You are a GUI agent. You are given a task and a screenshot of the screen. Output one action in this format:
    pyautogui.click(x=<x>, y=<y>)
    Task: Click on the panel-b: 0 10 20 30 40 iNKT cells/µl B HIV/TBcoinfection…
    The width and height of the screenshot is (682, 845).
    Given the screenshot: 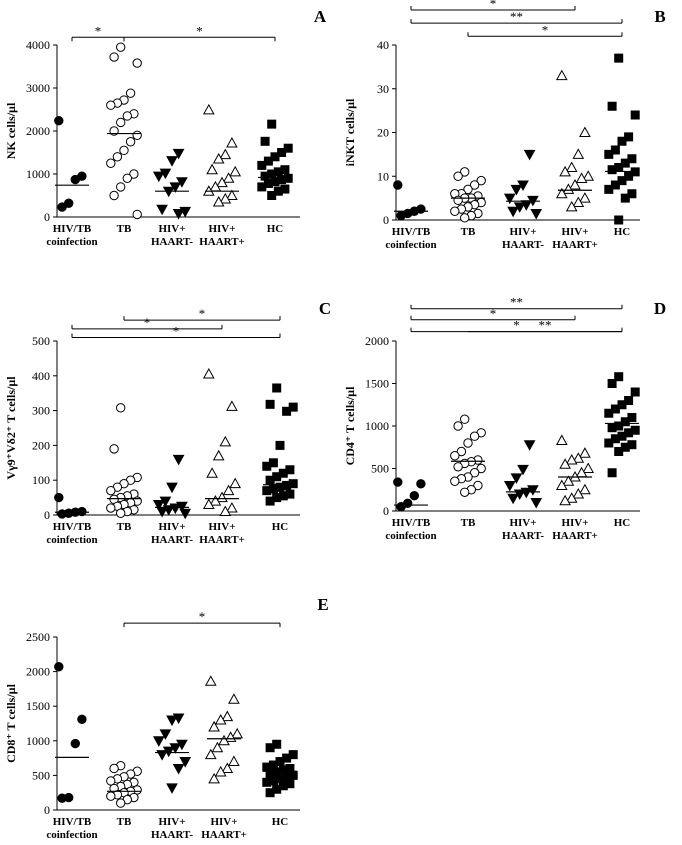 What is the action you would take?
    pyautogui.click(x=504, y=125)
    